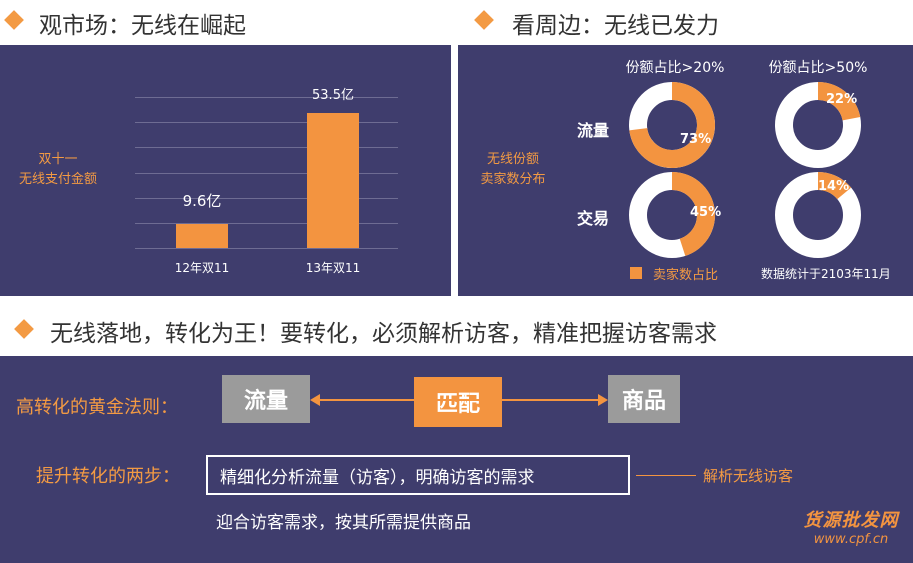 The height and width of the screenshot is (563, 913). Describe the element at coordinates (97, 407) in the screenshot. I see `golden-rule-label: 高转化的黄金法则：` at that location.